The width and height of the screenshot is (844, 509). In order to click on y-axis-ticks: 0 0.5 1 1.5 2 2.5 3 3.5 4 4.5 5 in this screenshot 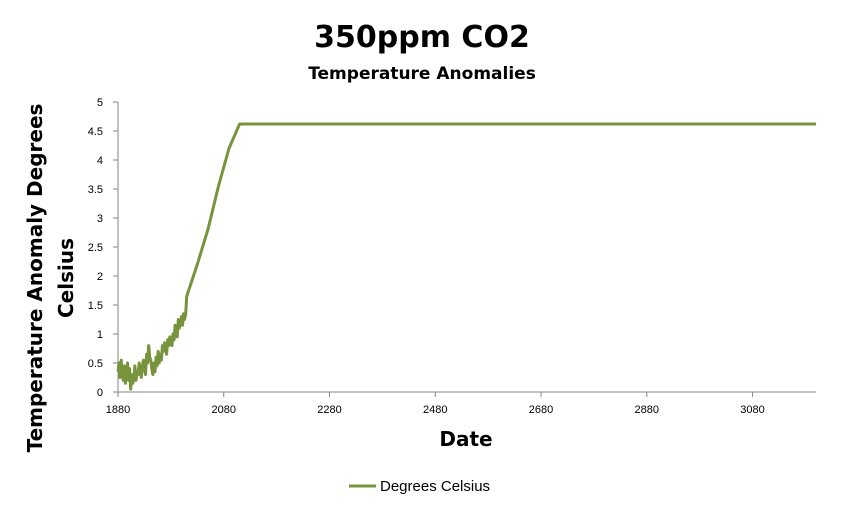, I will do `click(103, 248)`.